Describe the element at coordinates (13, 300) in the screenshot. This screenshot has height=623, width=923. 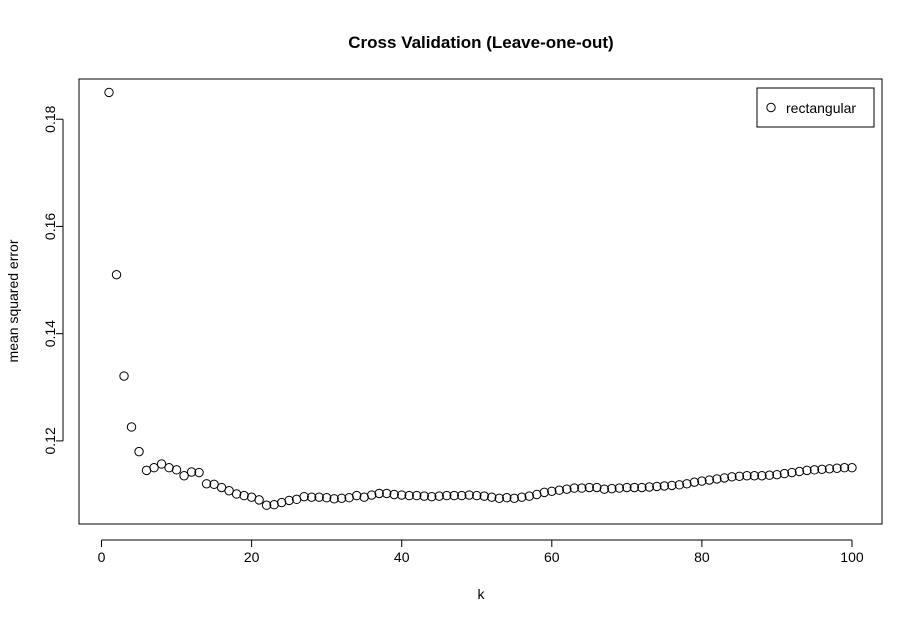
I see `y-axis-label: mean squared error` at that location.